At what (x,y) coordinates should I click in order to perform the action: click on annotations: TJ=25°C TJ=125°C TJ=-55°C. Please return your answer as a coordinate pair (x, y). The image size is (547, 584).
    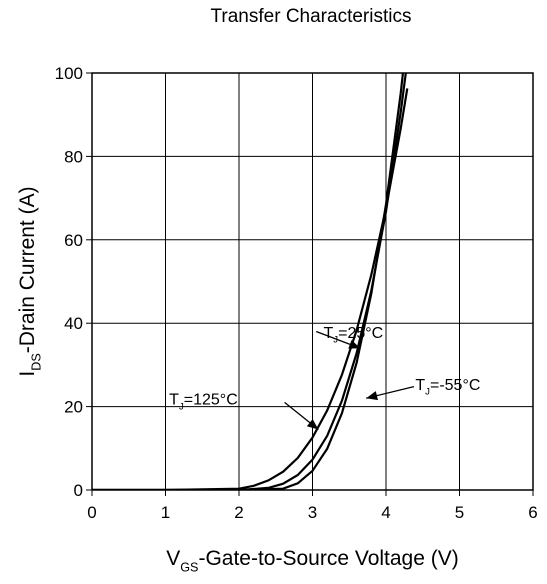
    Looking at the image, I should click on (324, 378).